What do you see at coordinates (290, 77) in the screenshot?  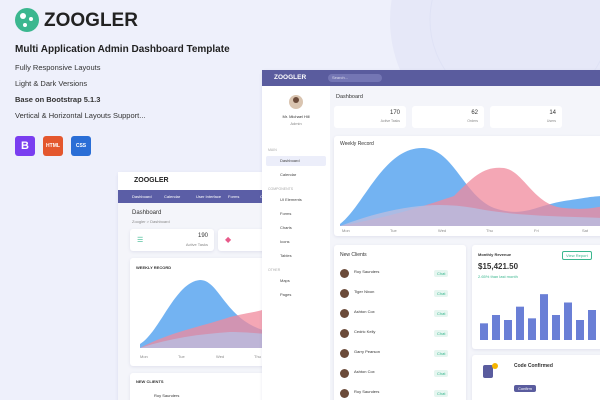 I see `front-brand: ZOOGLER` at bounding box center [290, 77].